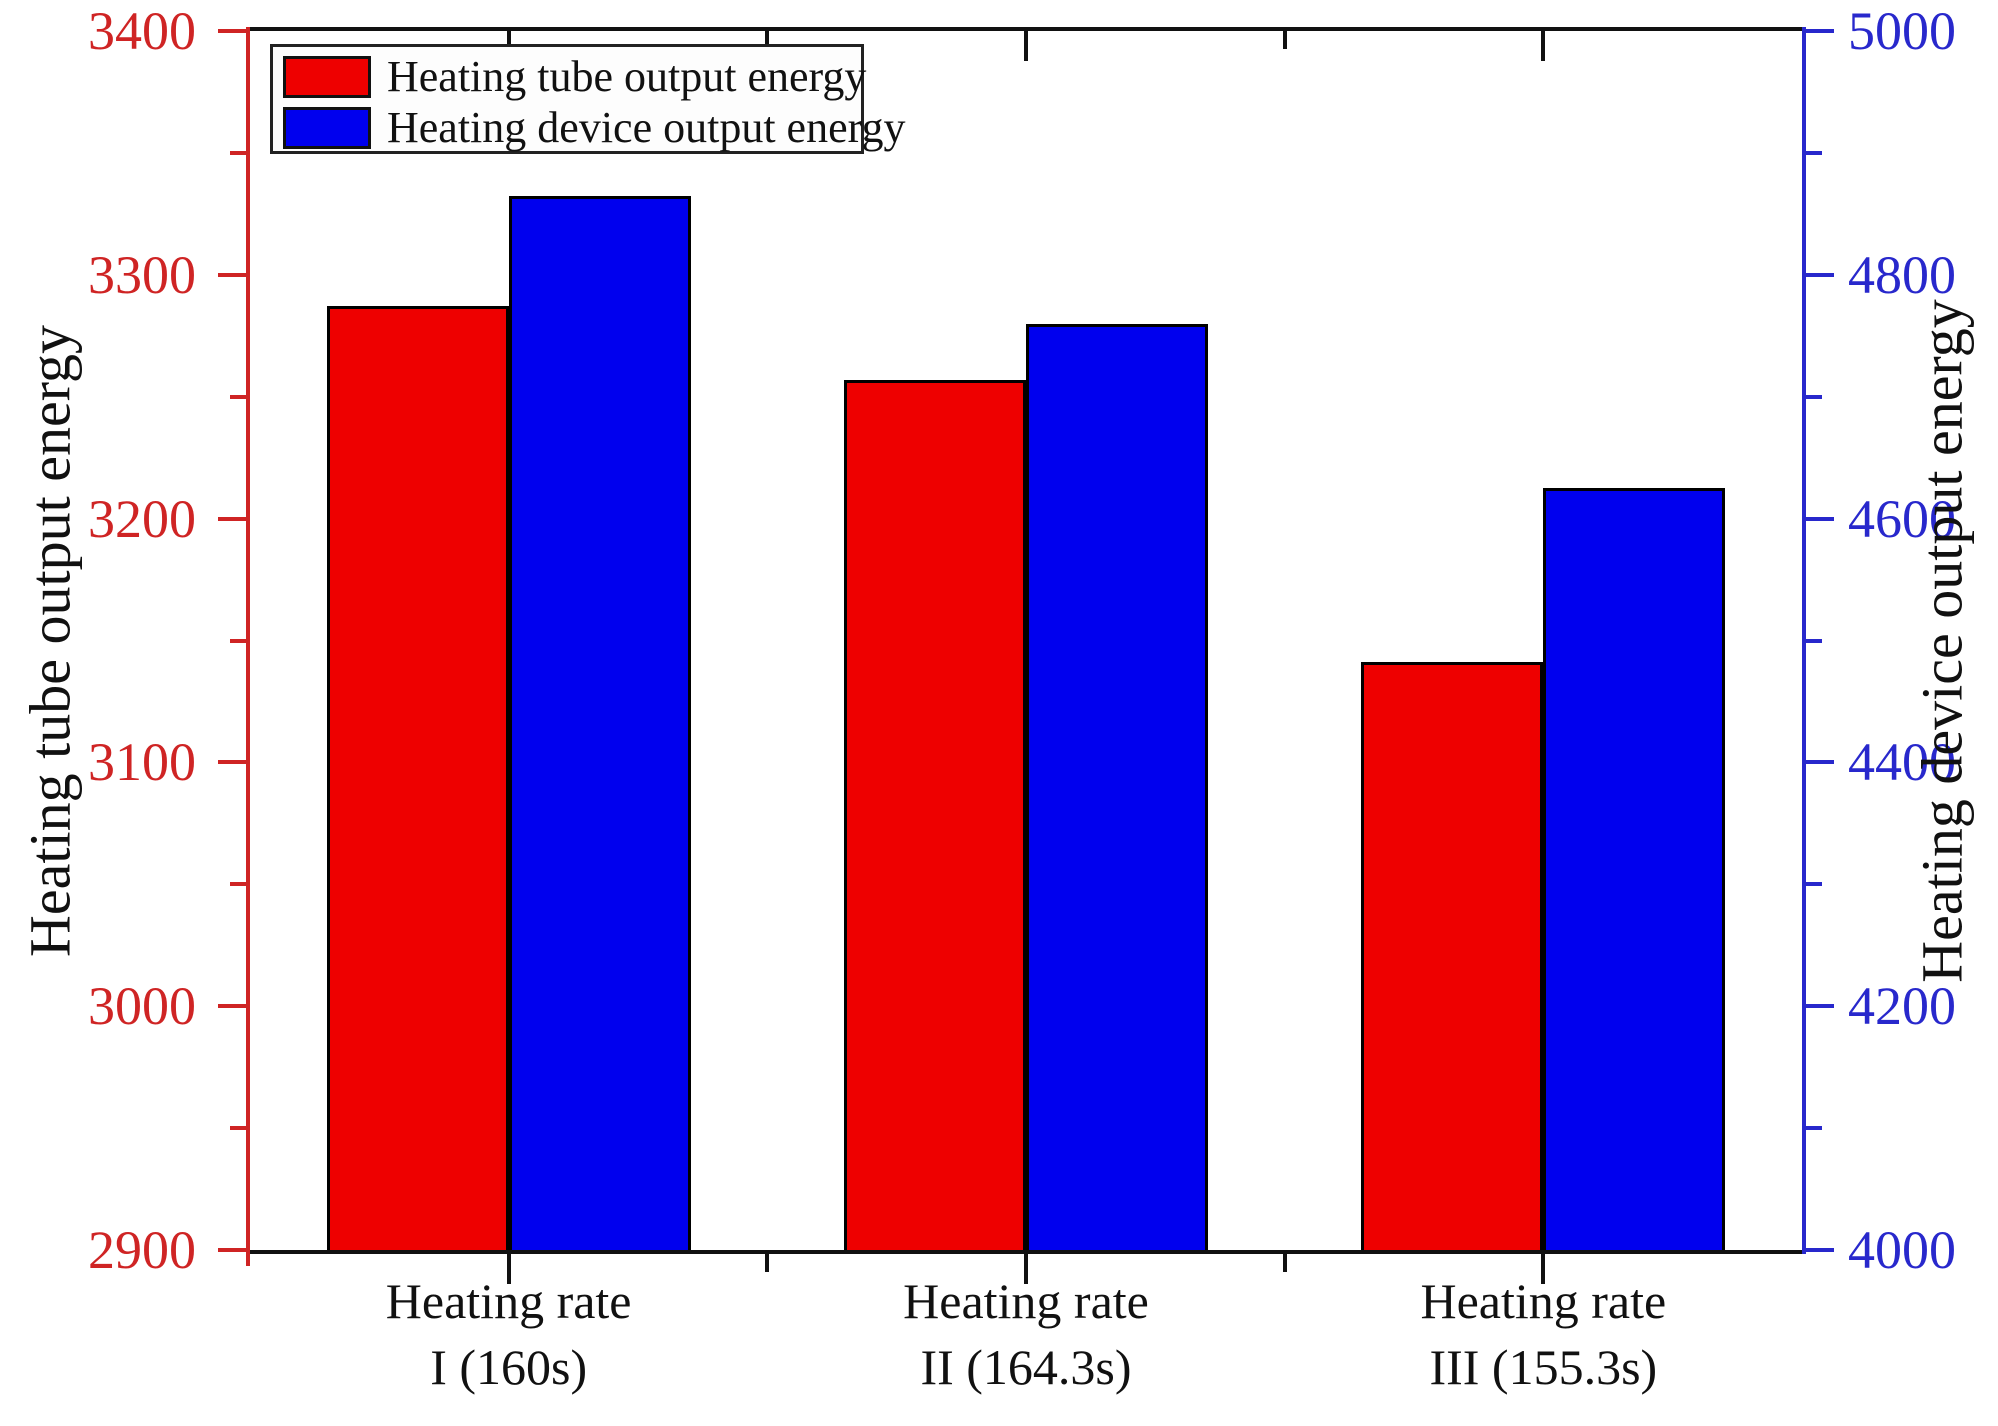 This screenshot has width=1998, height=1426. Describe the element at coordinates (142, 31) in the screenshot. I see `left-y-tick-label: 3400` at that location.